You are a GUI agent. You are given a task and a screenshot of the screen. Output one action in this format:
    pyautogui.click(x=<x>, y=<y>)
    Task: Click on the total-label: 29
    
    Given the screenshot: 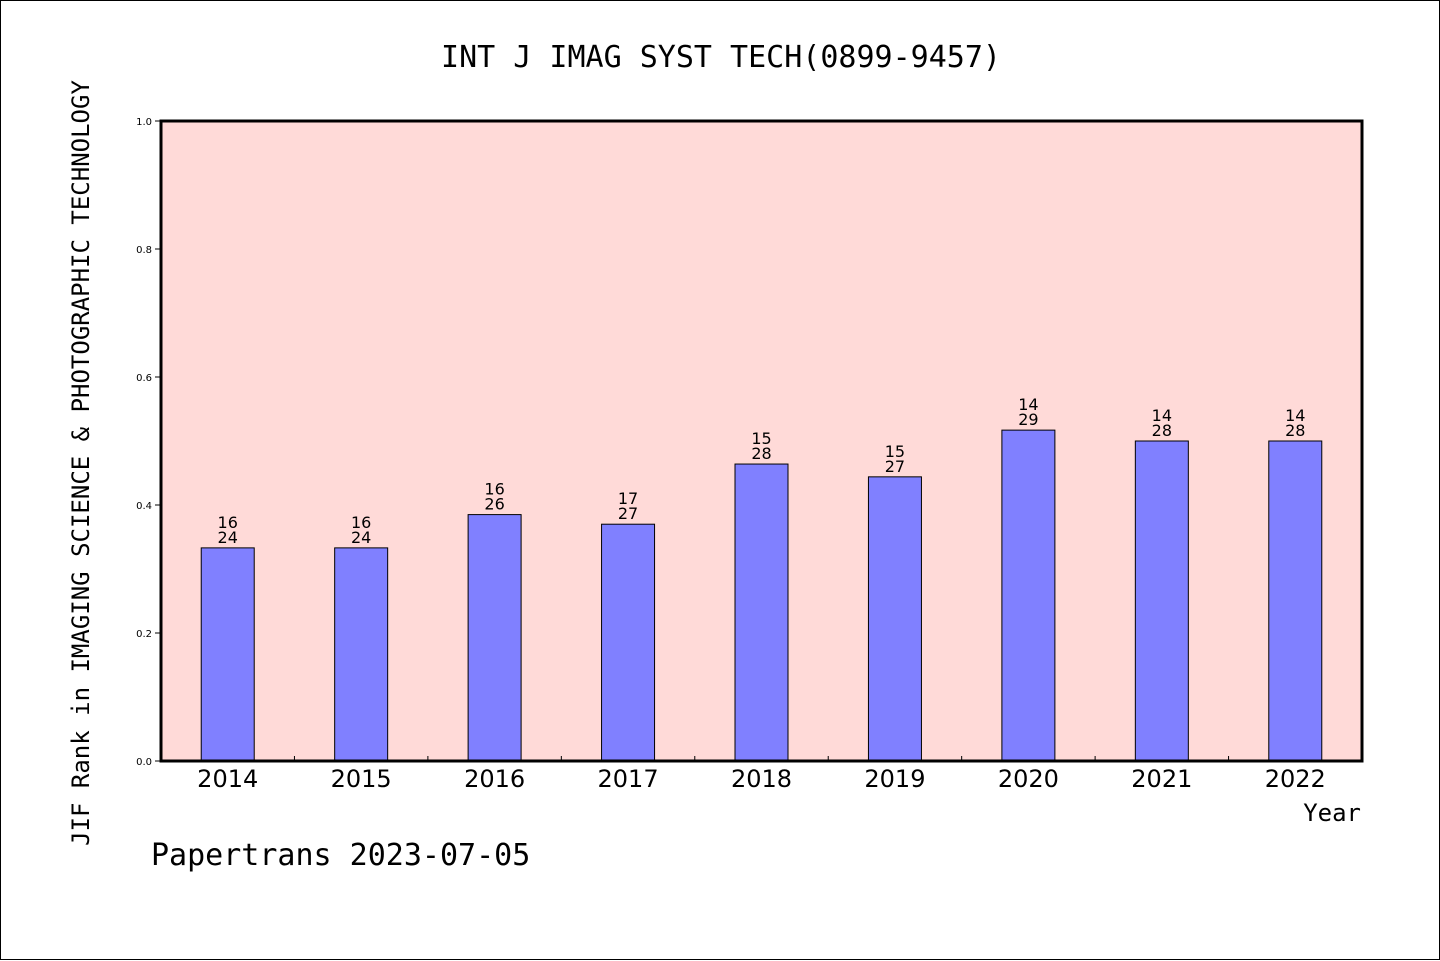 What is the action you would take?
    pyautogui.click(x=1028, y=419)
    